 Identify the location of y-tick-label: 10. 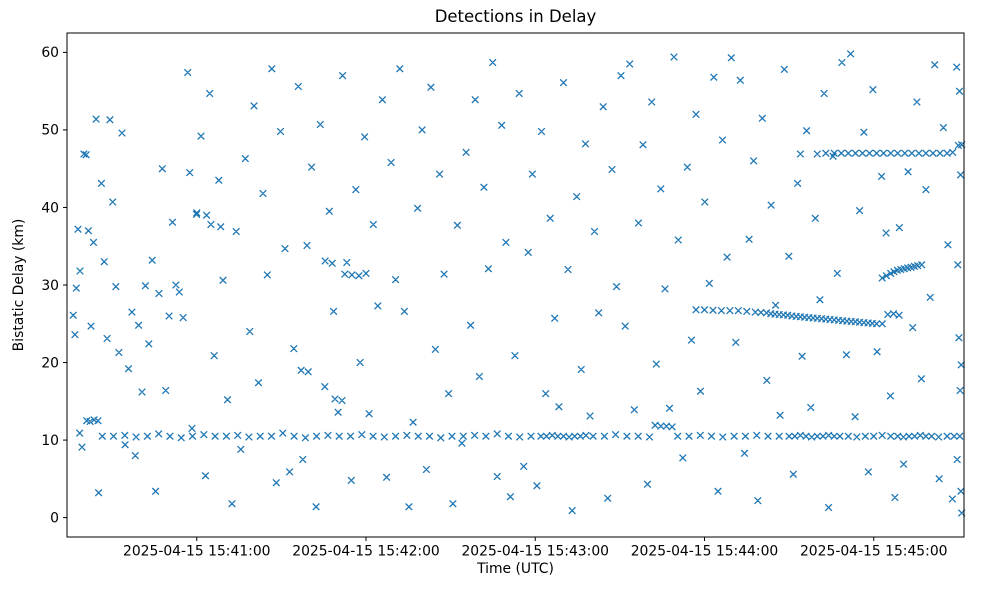
(50, 441).